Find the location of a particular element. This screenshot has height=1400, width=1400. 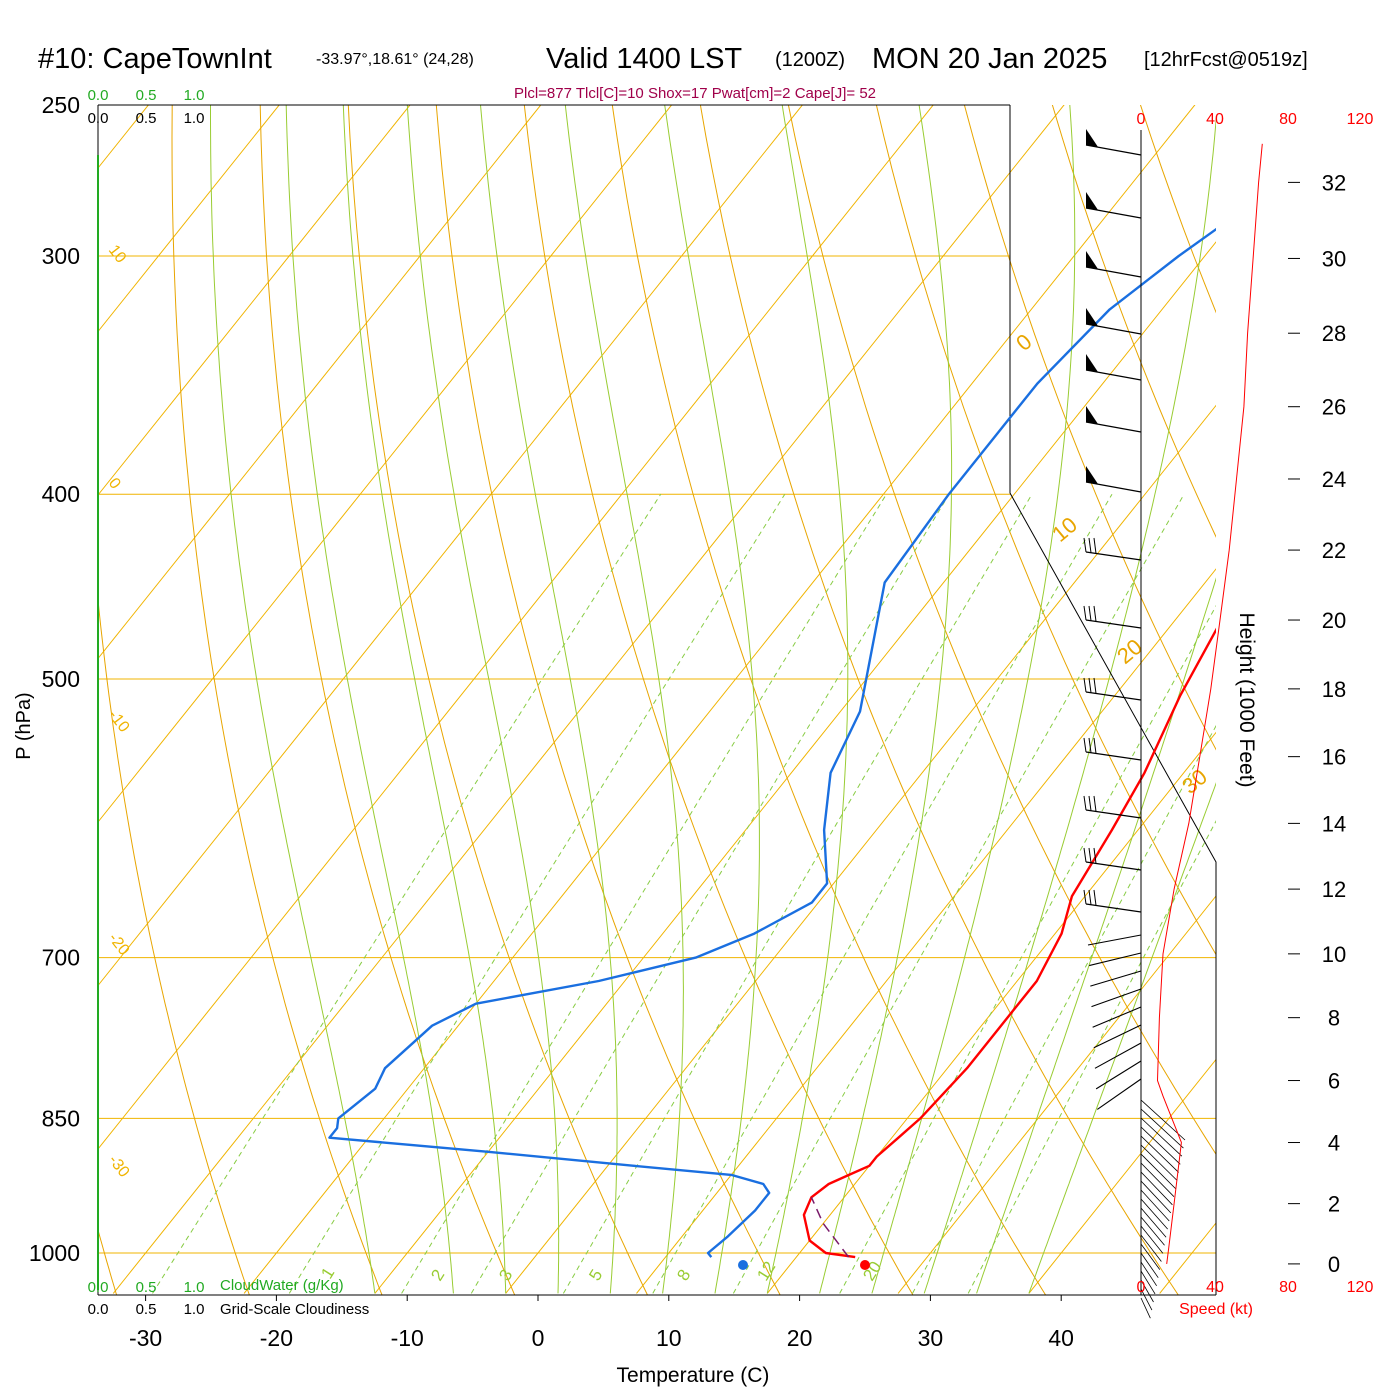

height-tick-16: 16 is located at coordinates (1334, 757).